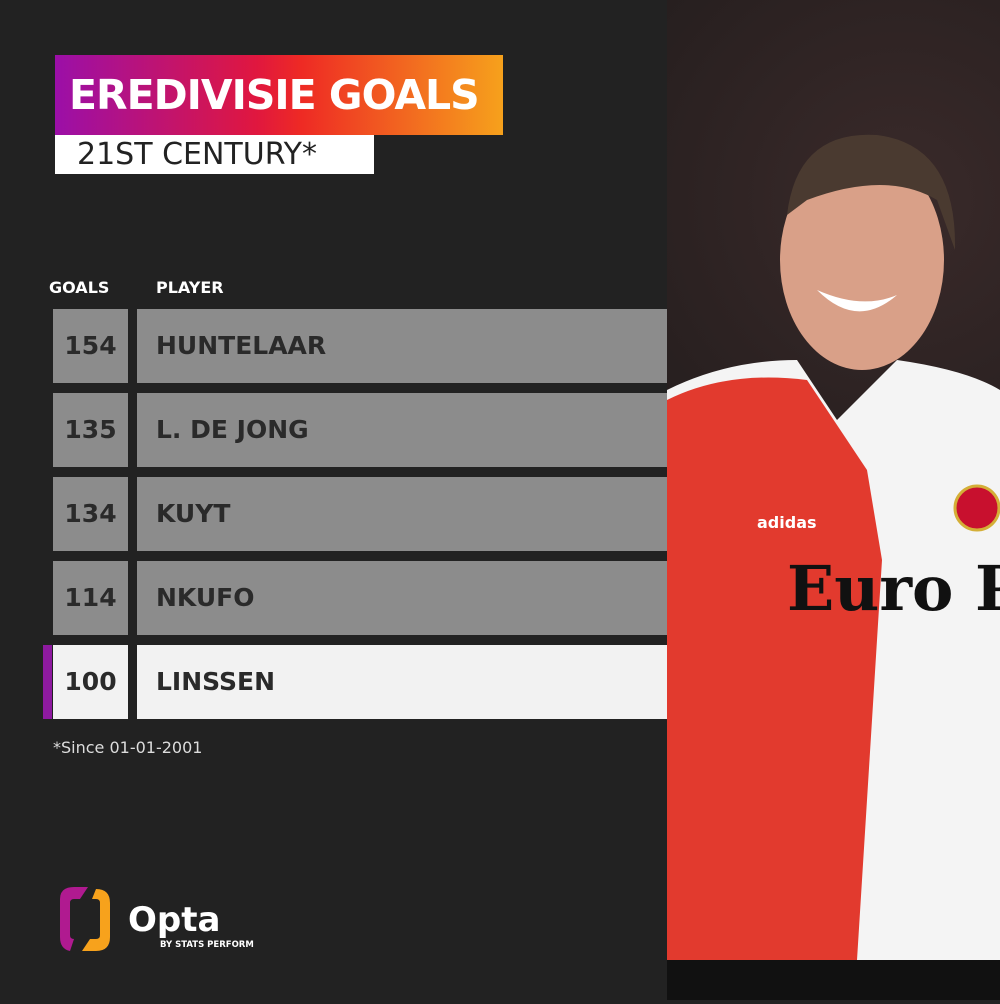 The width and height of the screenshot is (1000, 1004). I want to click on goals-cell: 135, so click(90, 430).